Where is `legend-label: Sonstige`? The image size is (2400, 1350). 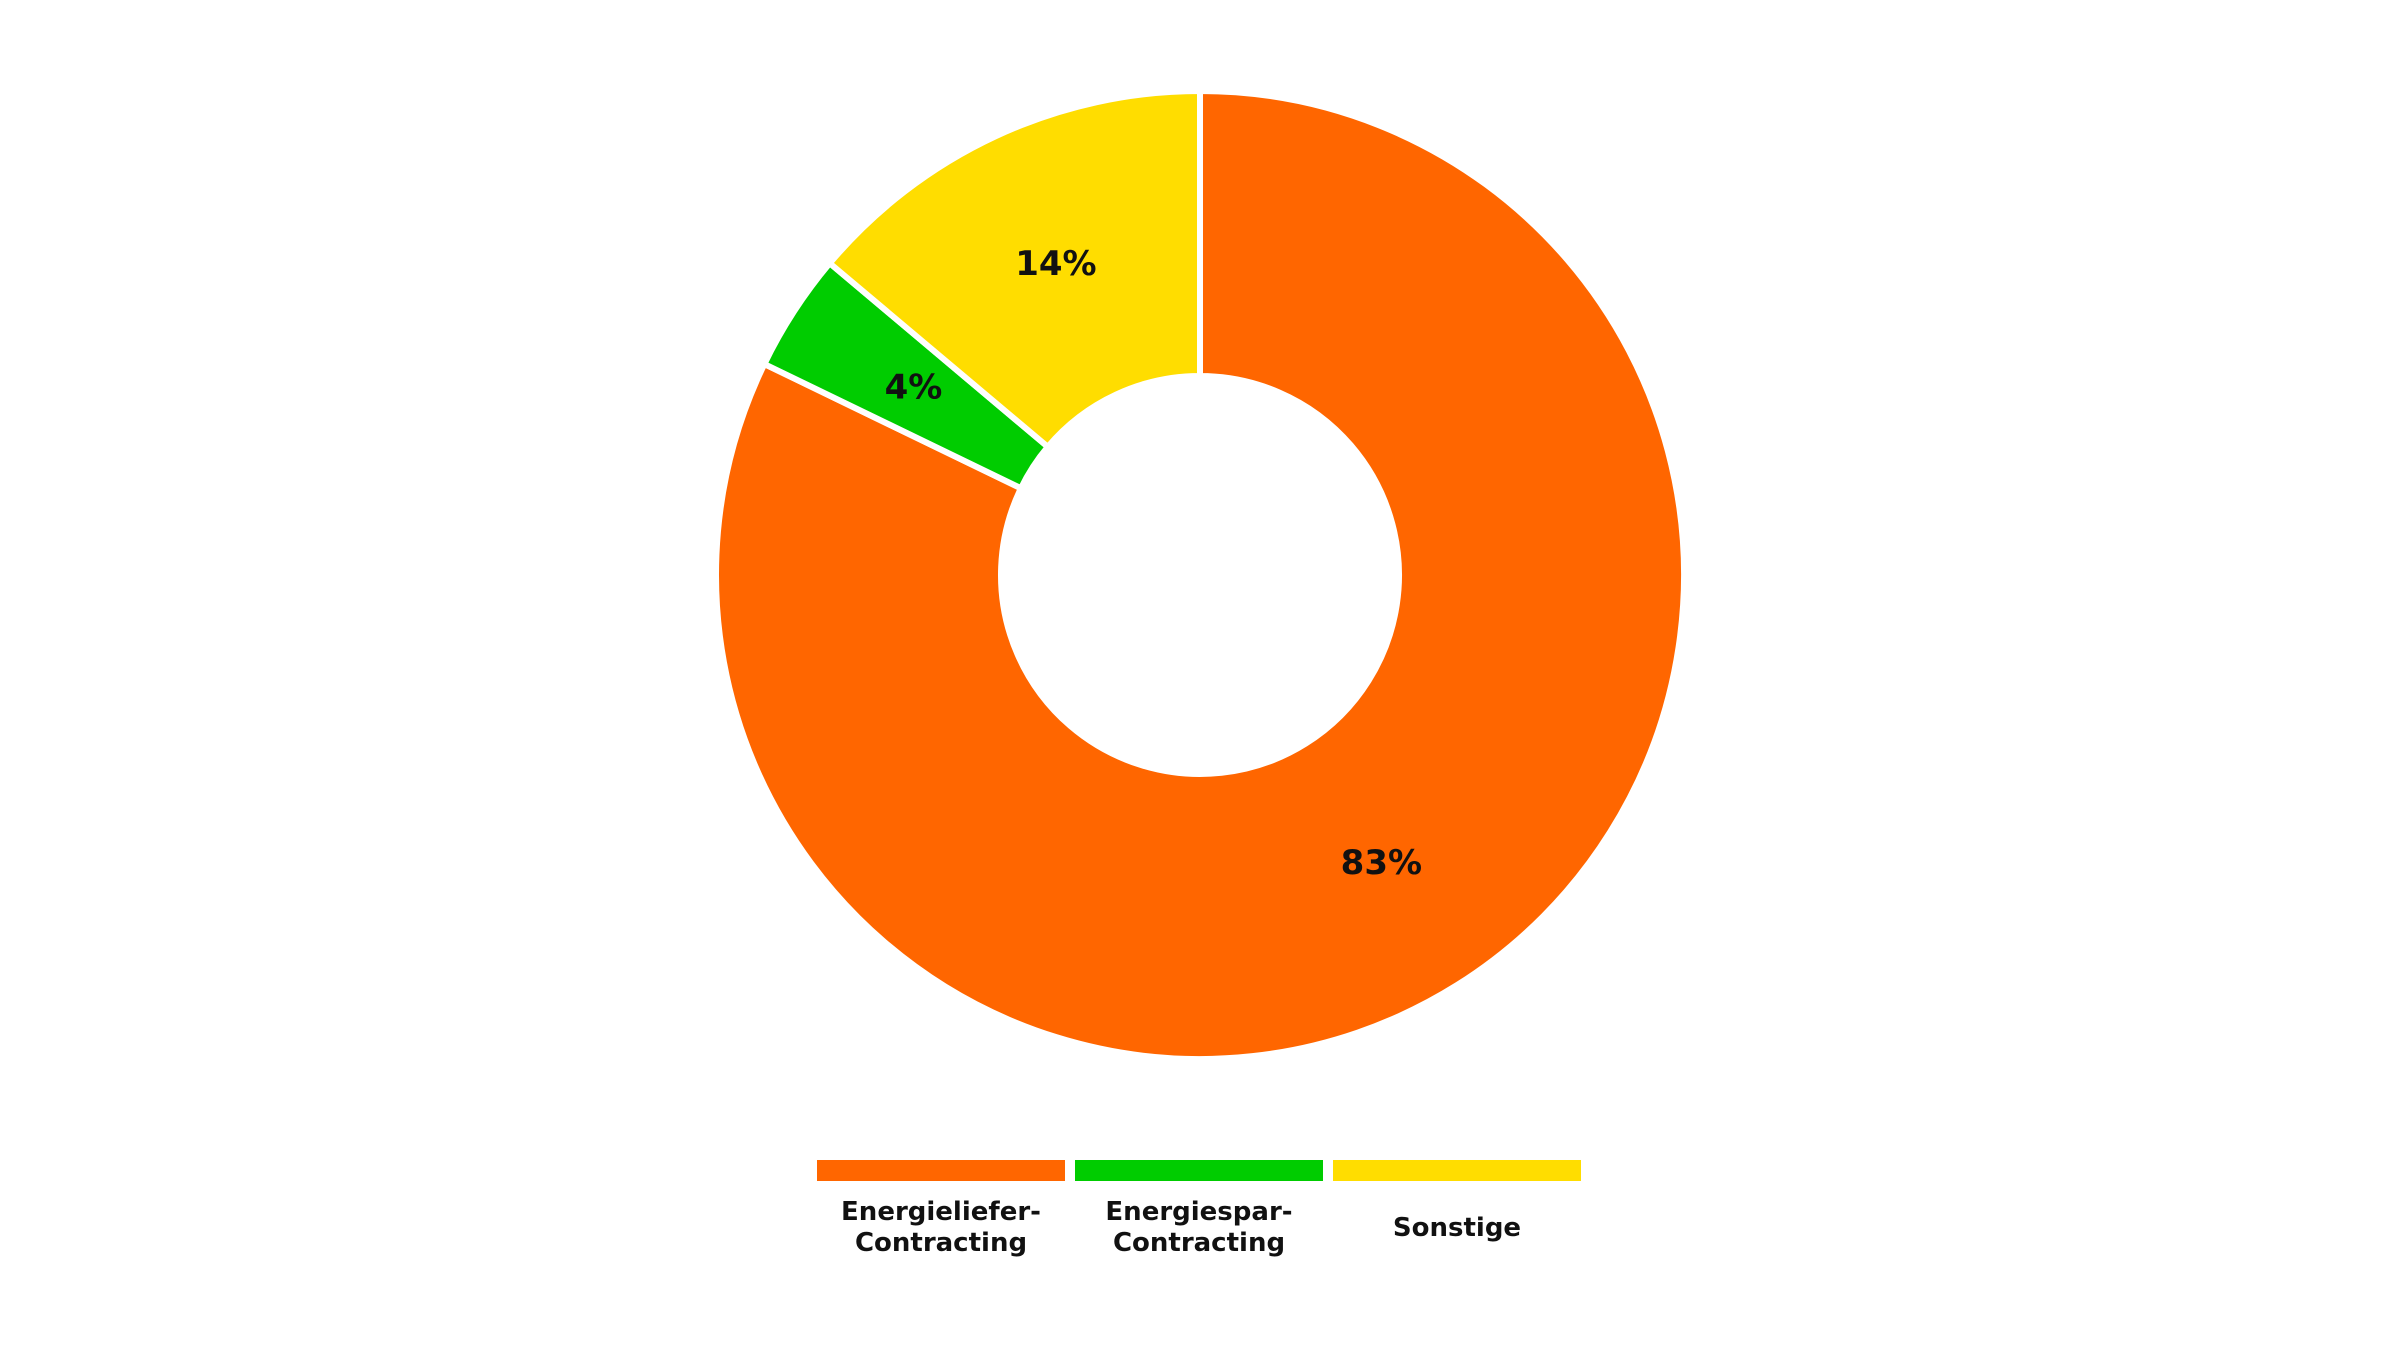
legend-label: Sonstige is located at coordinates (1457, 1227).